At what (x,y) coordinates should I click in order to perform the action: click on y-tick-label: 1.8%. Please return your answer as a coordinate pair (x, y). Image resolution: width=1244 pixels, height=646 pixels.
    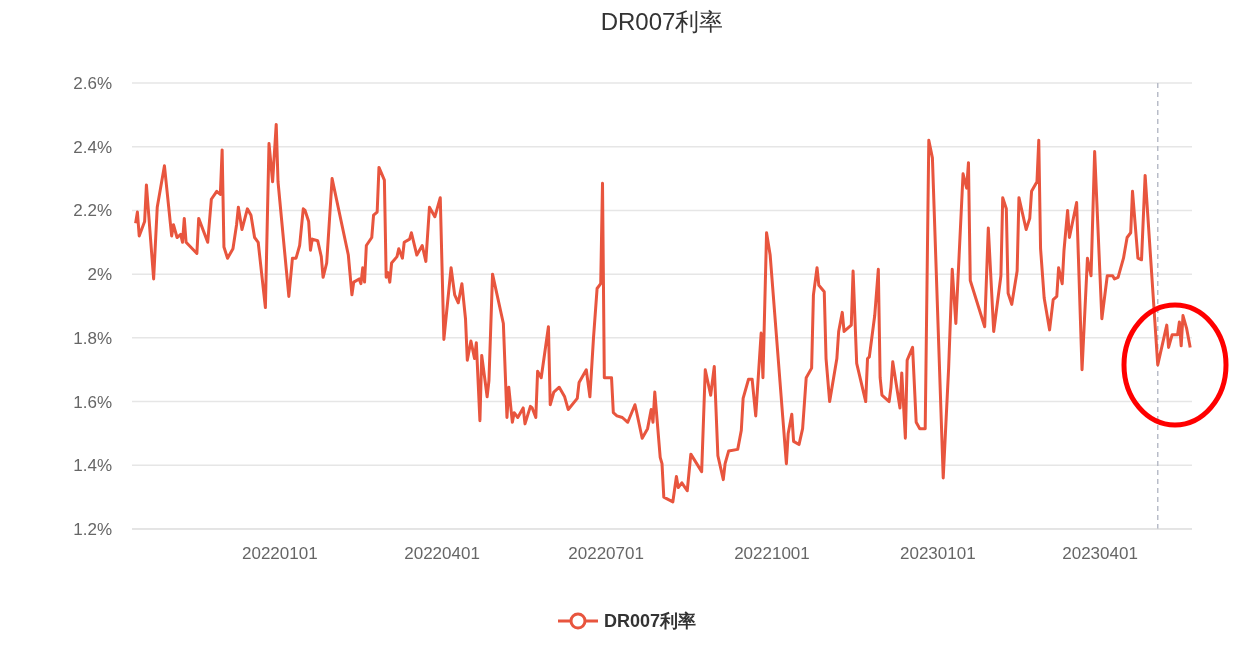
    Looking at the image, I should click on (92, 338).